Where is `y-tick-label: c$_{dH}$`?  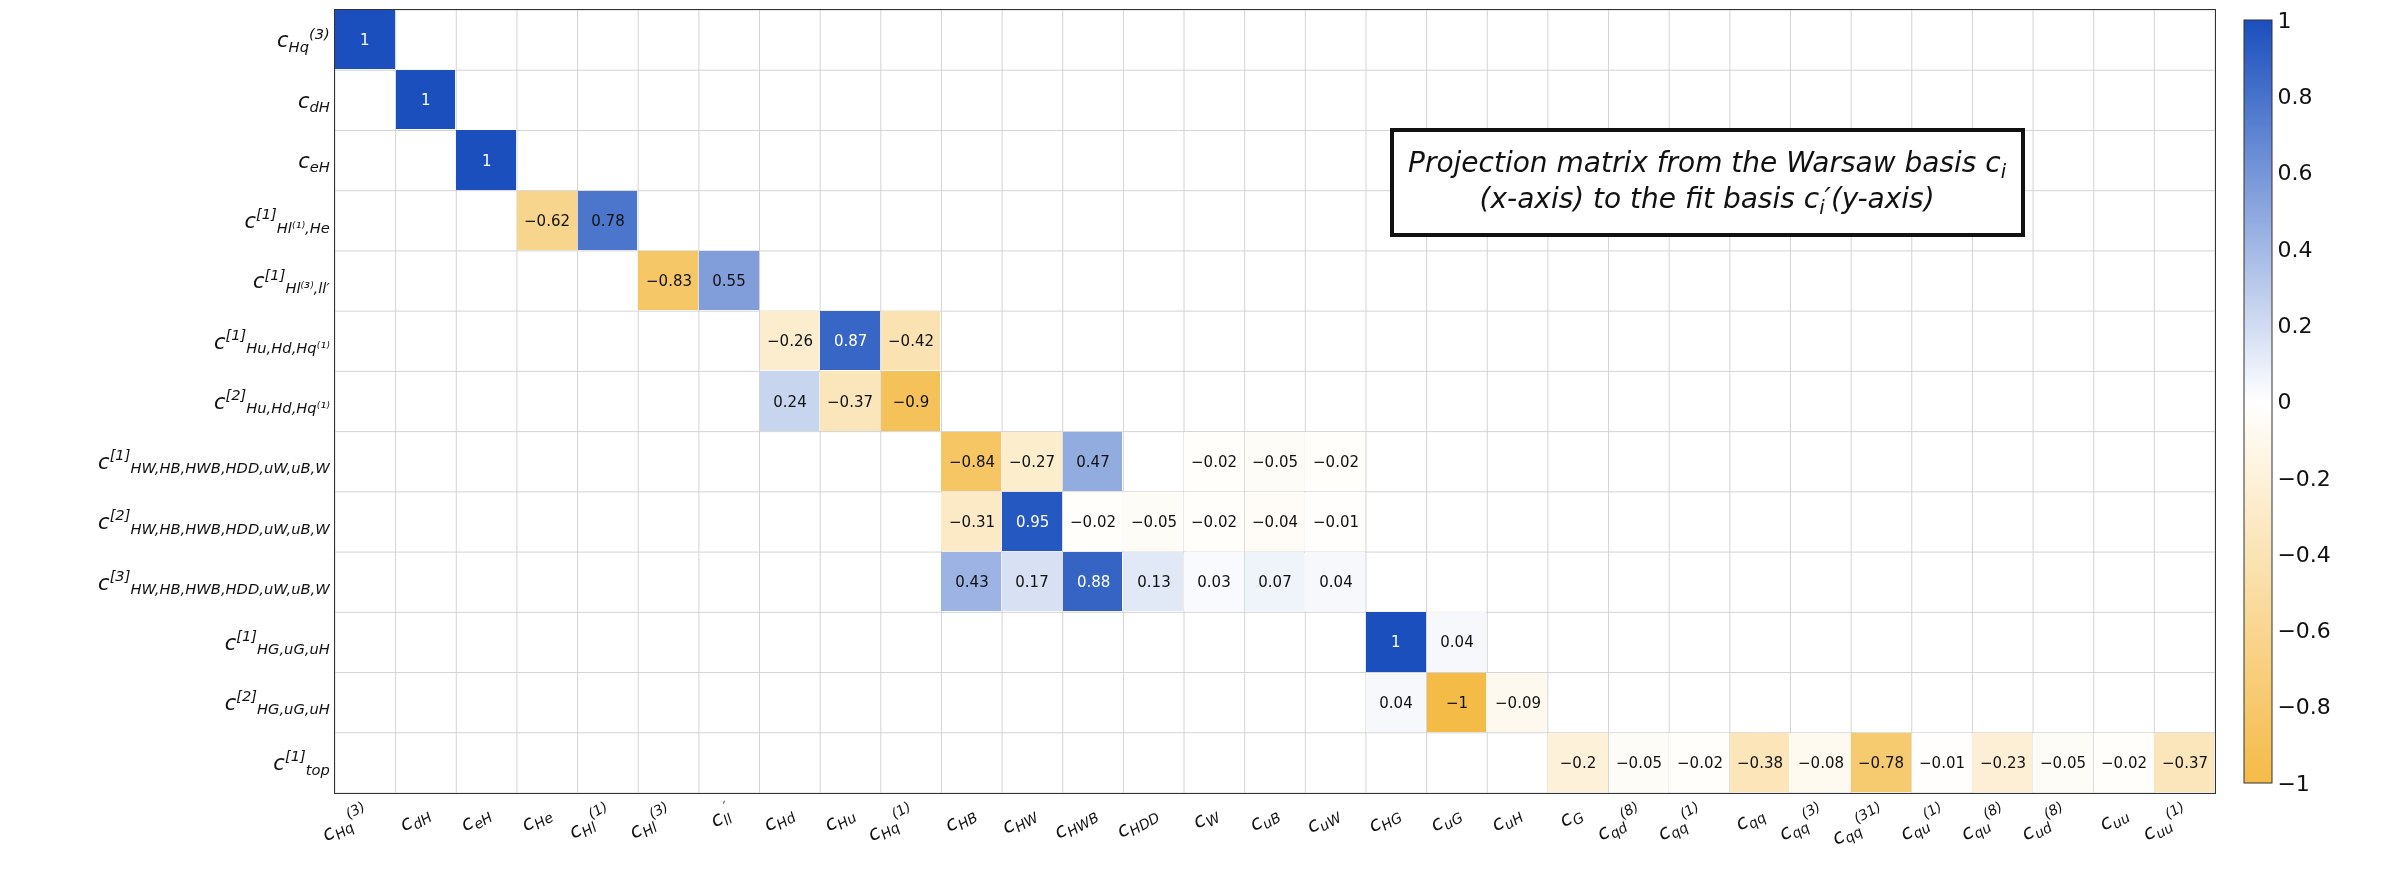
y-tick-label: c$_{dH}$ is located at coordinates (313, 102).